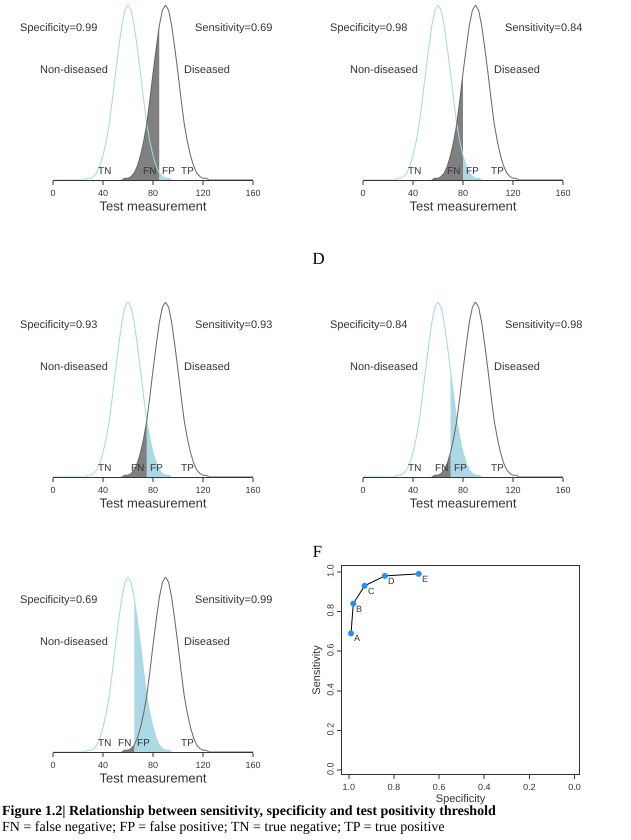 The width and height of the screenshot is (631, 840). What do you see at coordinates (359, 609) in the screenshot?
I see `annotation: B` at bounding box center [359, 609].